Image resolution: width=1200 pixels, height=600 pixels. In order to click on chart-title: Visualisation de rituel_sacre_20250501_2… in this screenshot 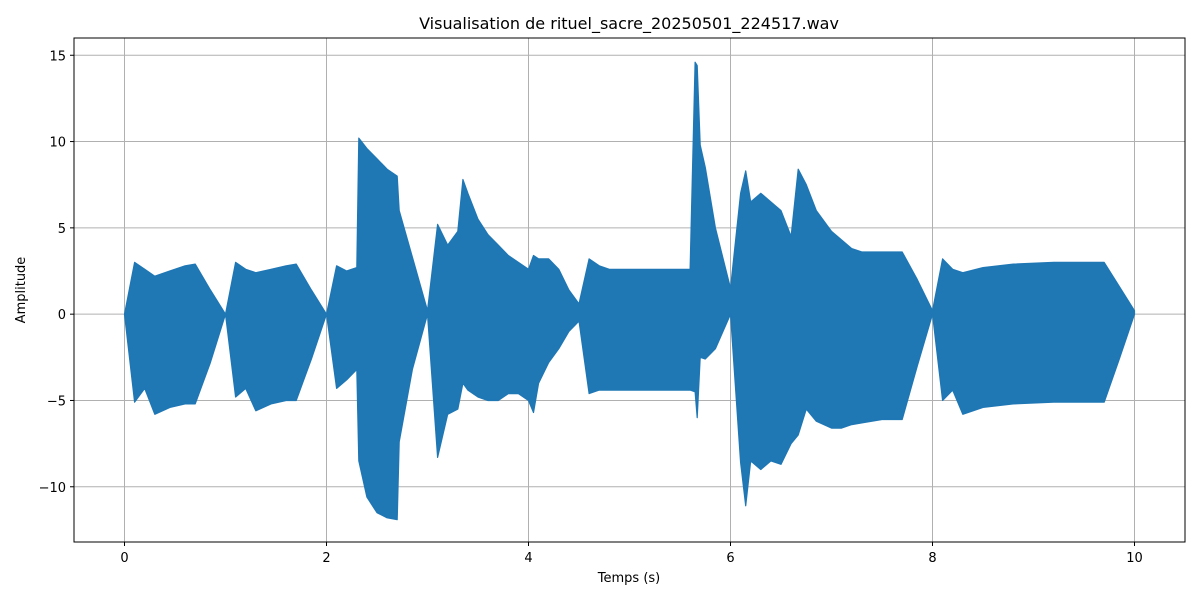, I will do `click(629, 24)`.